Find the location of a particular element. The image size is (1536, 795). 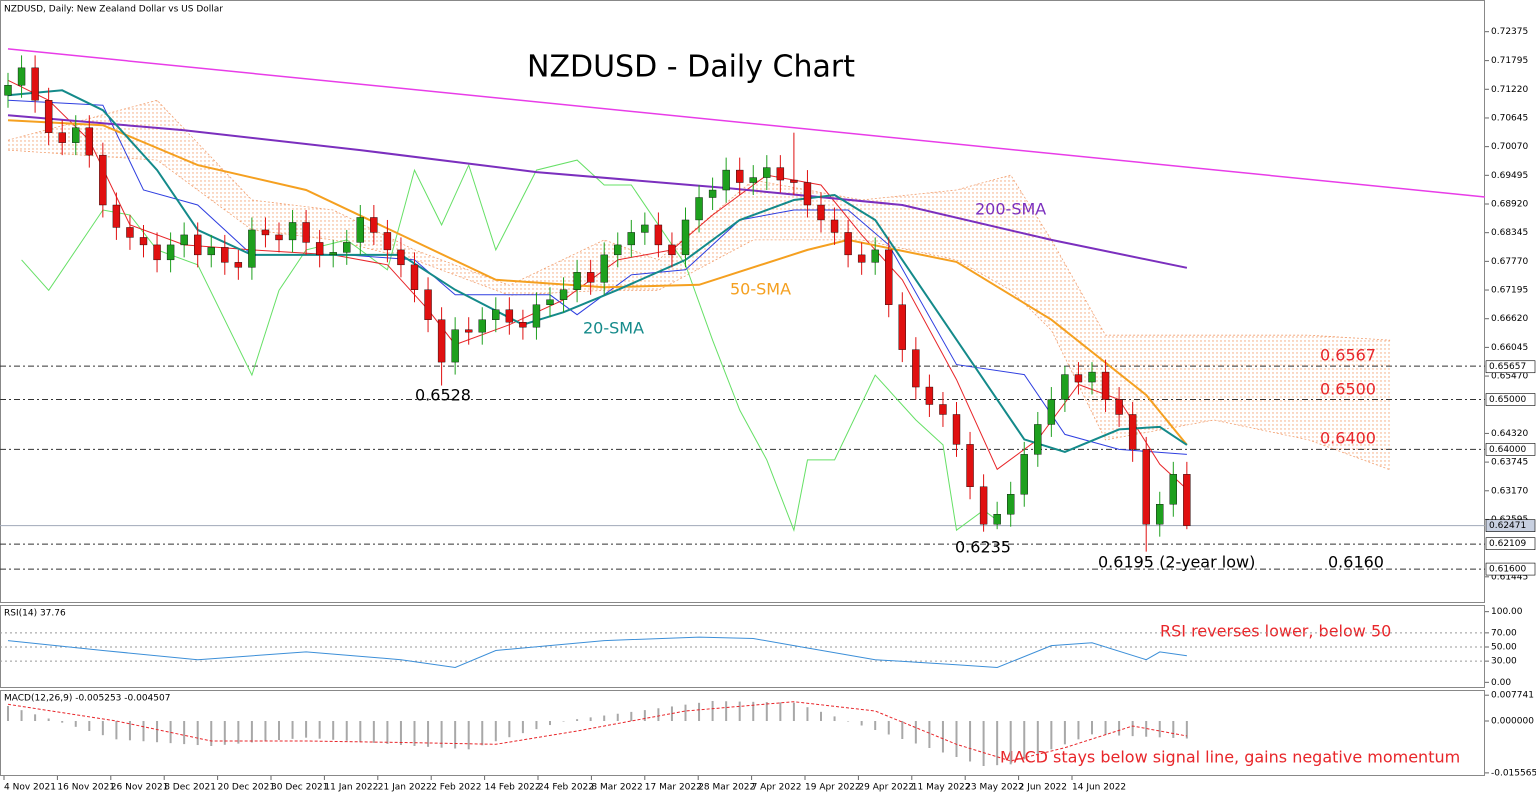

y-tick-label: 0.000000 is located at coordinates (1512, 722).